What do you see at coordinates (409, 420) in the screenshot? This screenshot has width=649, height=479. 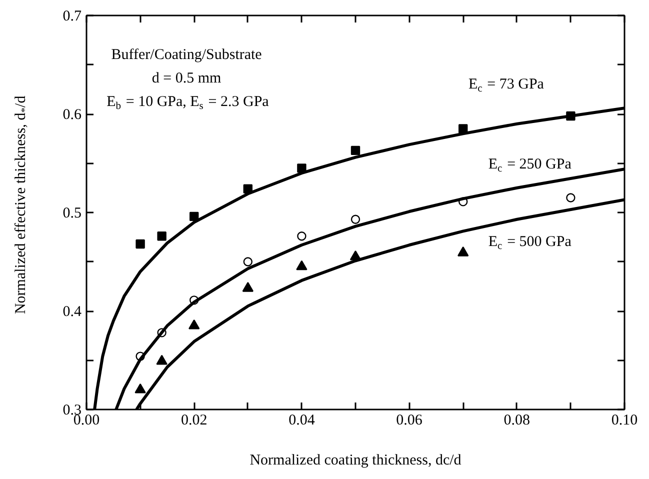 I see `x-tick-label: 0.06` at bounding box center [409, 420].